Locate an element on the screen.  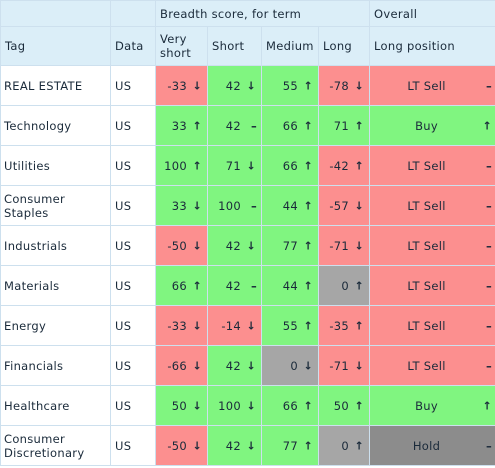
medium-score-value: 0 is located at coordinates (294, 365).